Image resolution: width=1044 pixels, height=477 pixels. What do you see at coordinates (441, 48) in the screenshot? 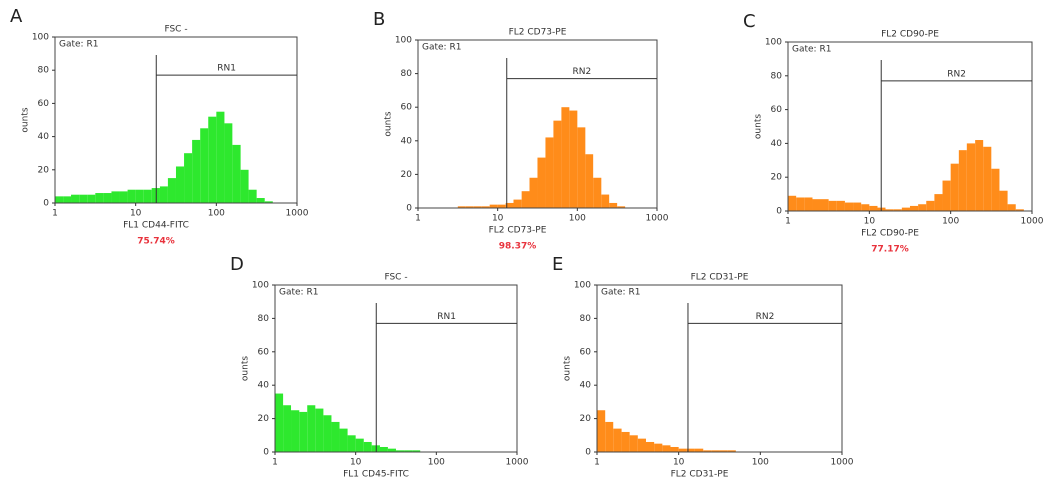
I see `gate-text: Gate: R1` at bounding box center [441, 48].